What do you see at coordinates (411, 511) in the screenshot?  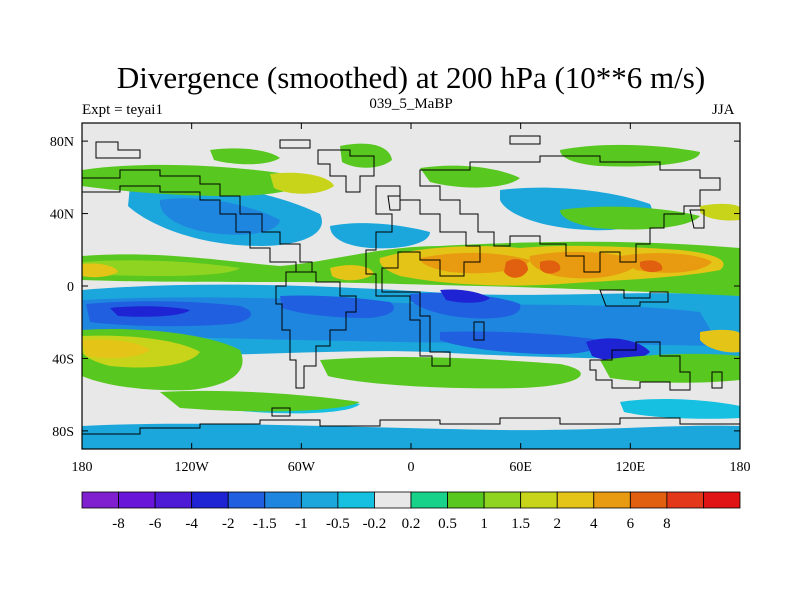 I see `colorbar: -8 -6 -4 -2 -1.5 -1 -0.5 -0.2 0.2 0.5 1 1.5 2 4 6 8` at bounding box center [411, 511].